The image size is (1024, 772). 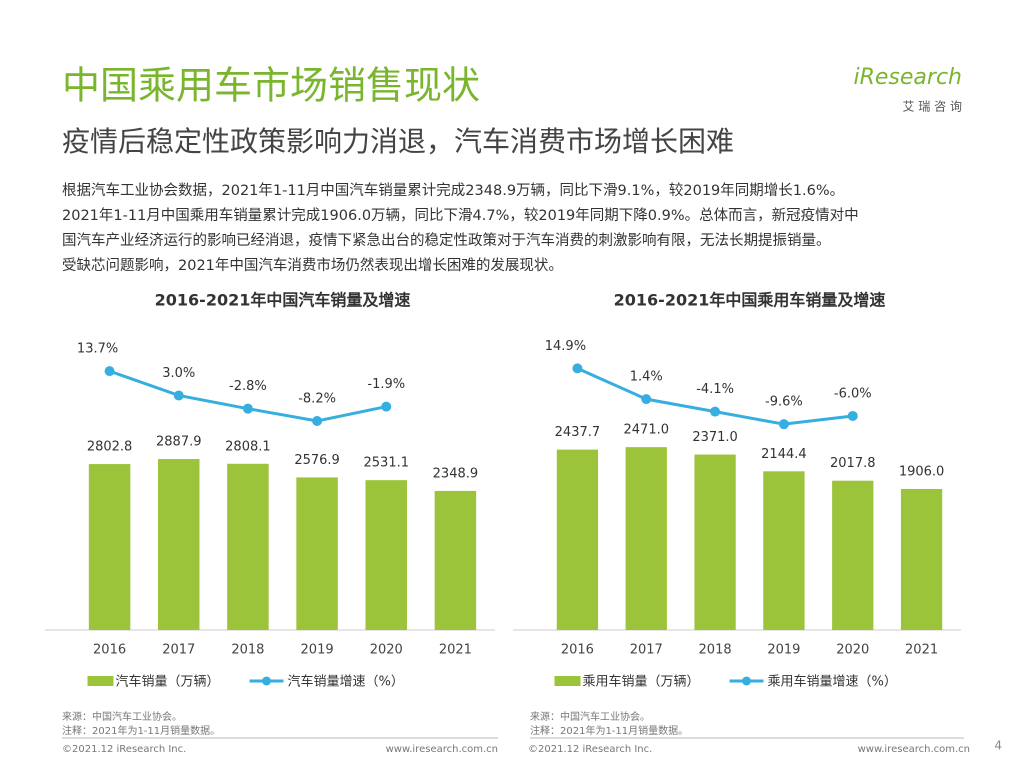 What do you see at coordinates (168, 682) in the screenshot?
I see `legend-label: 汽车销量（万辆）` at bounding box center [168, 682].